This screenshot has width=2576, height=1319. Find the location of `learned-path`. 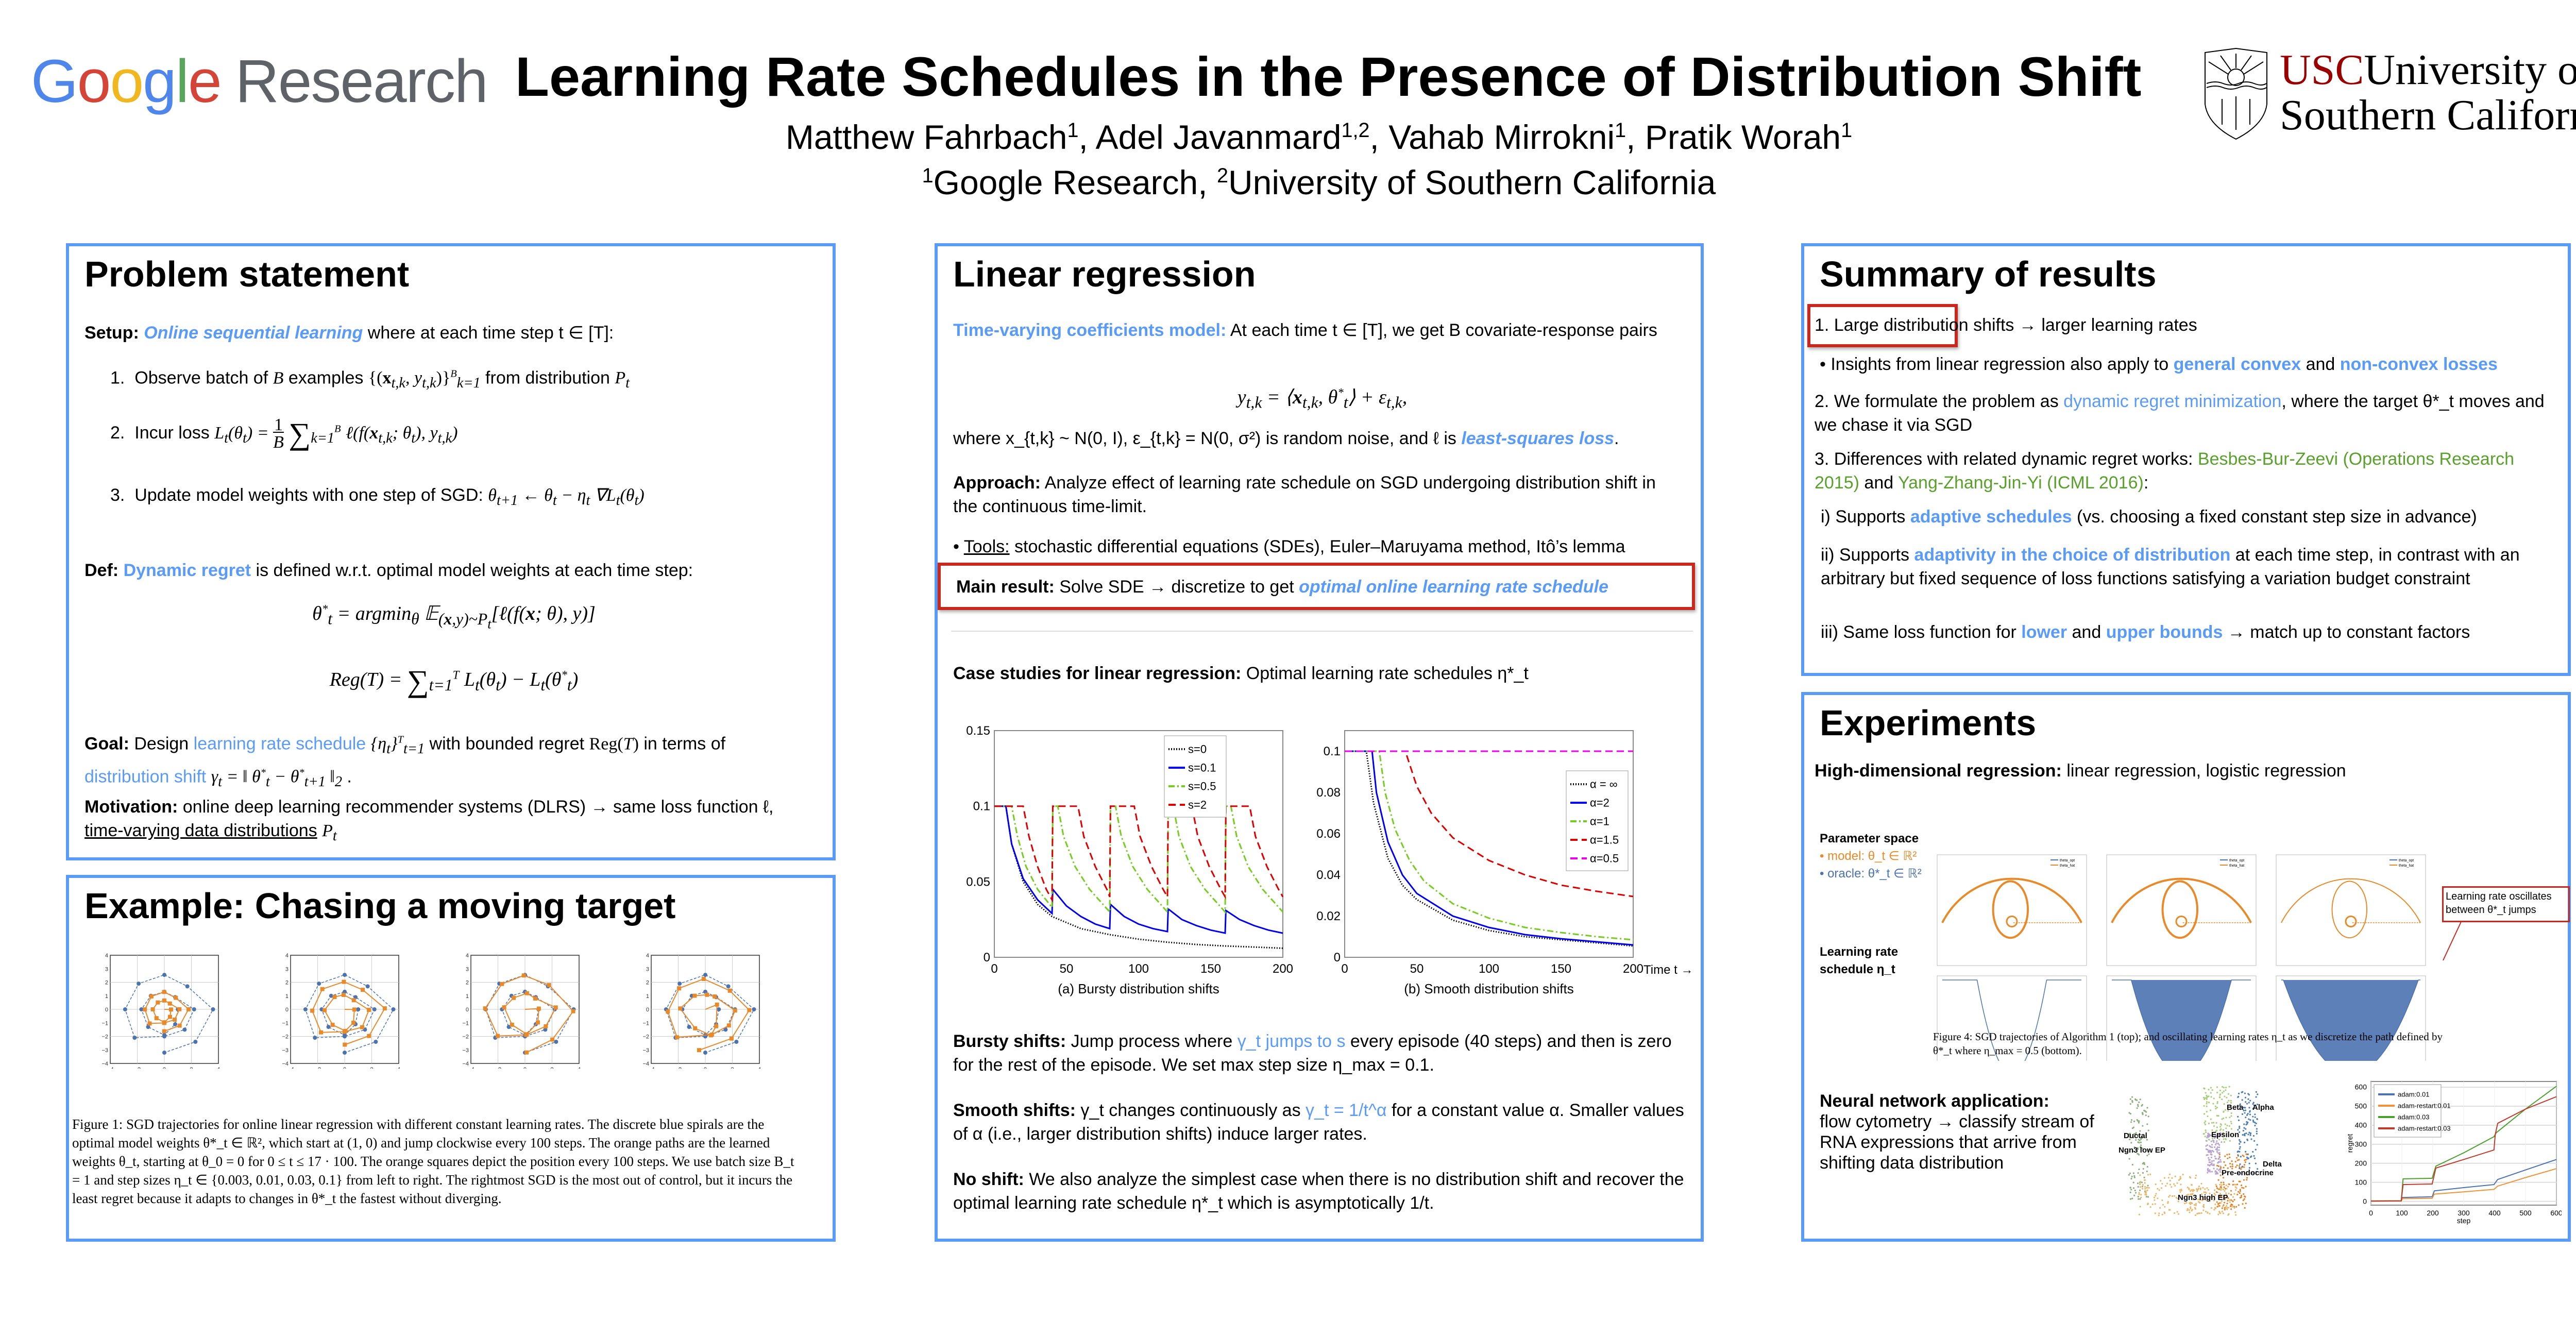

learned-path is located at coordinates (709, 1014).